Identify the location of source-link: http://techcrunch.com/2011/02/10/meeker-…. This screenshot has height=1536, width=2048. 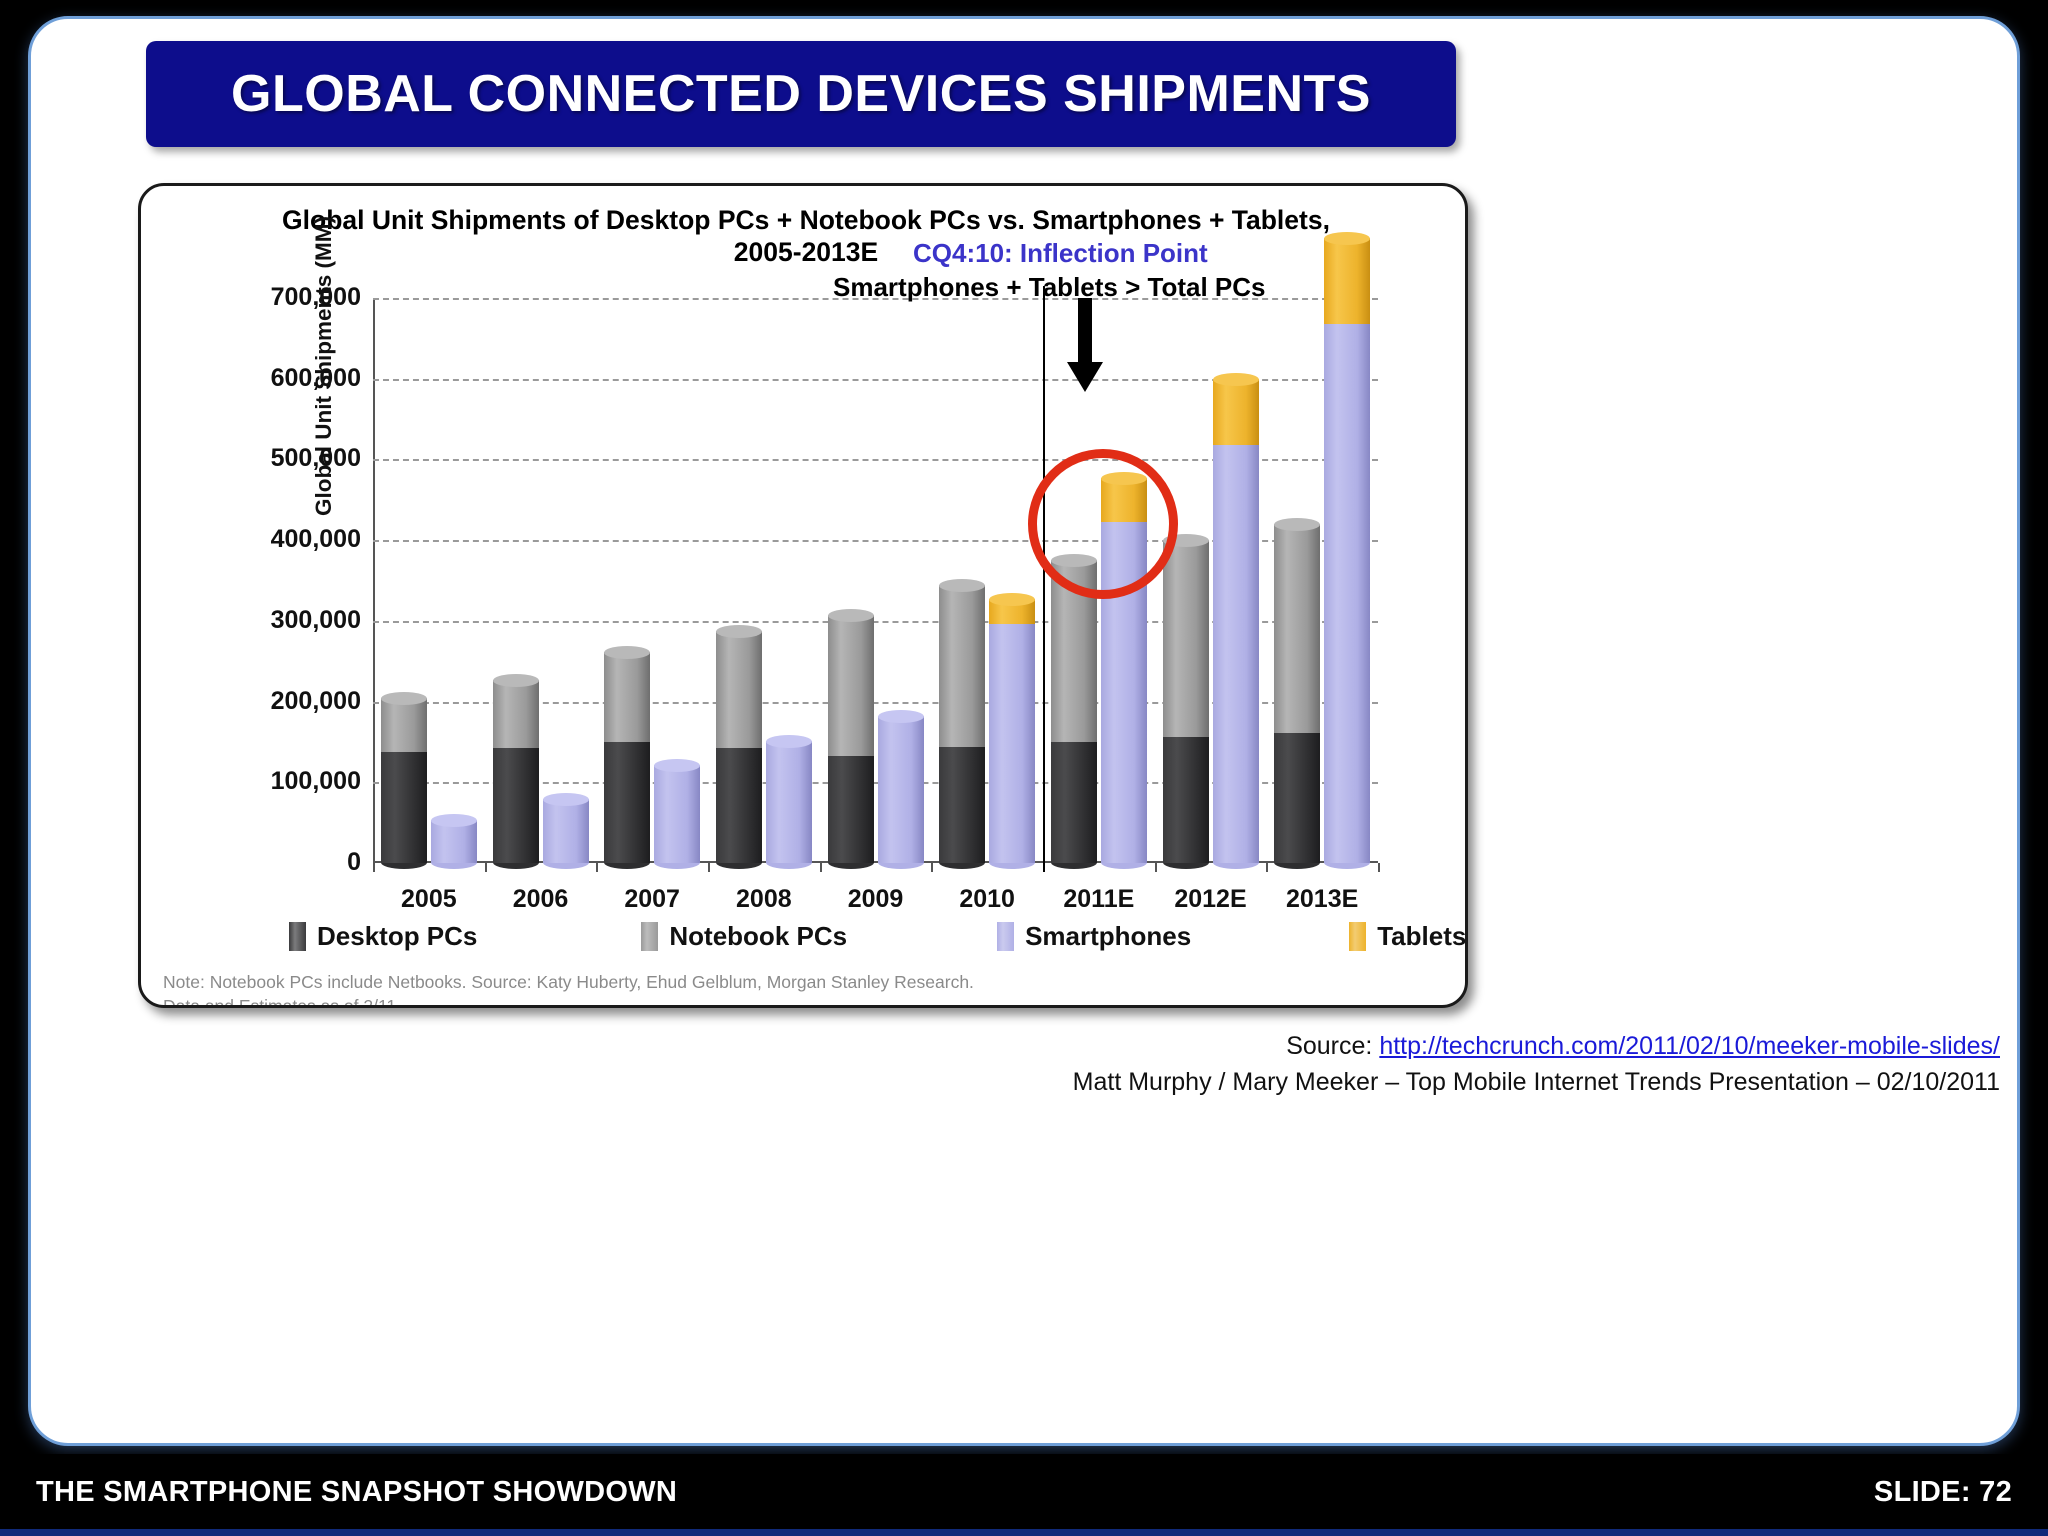
(1689, 1046).